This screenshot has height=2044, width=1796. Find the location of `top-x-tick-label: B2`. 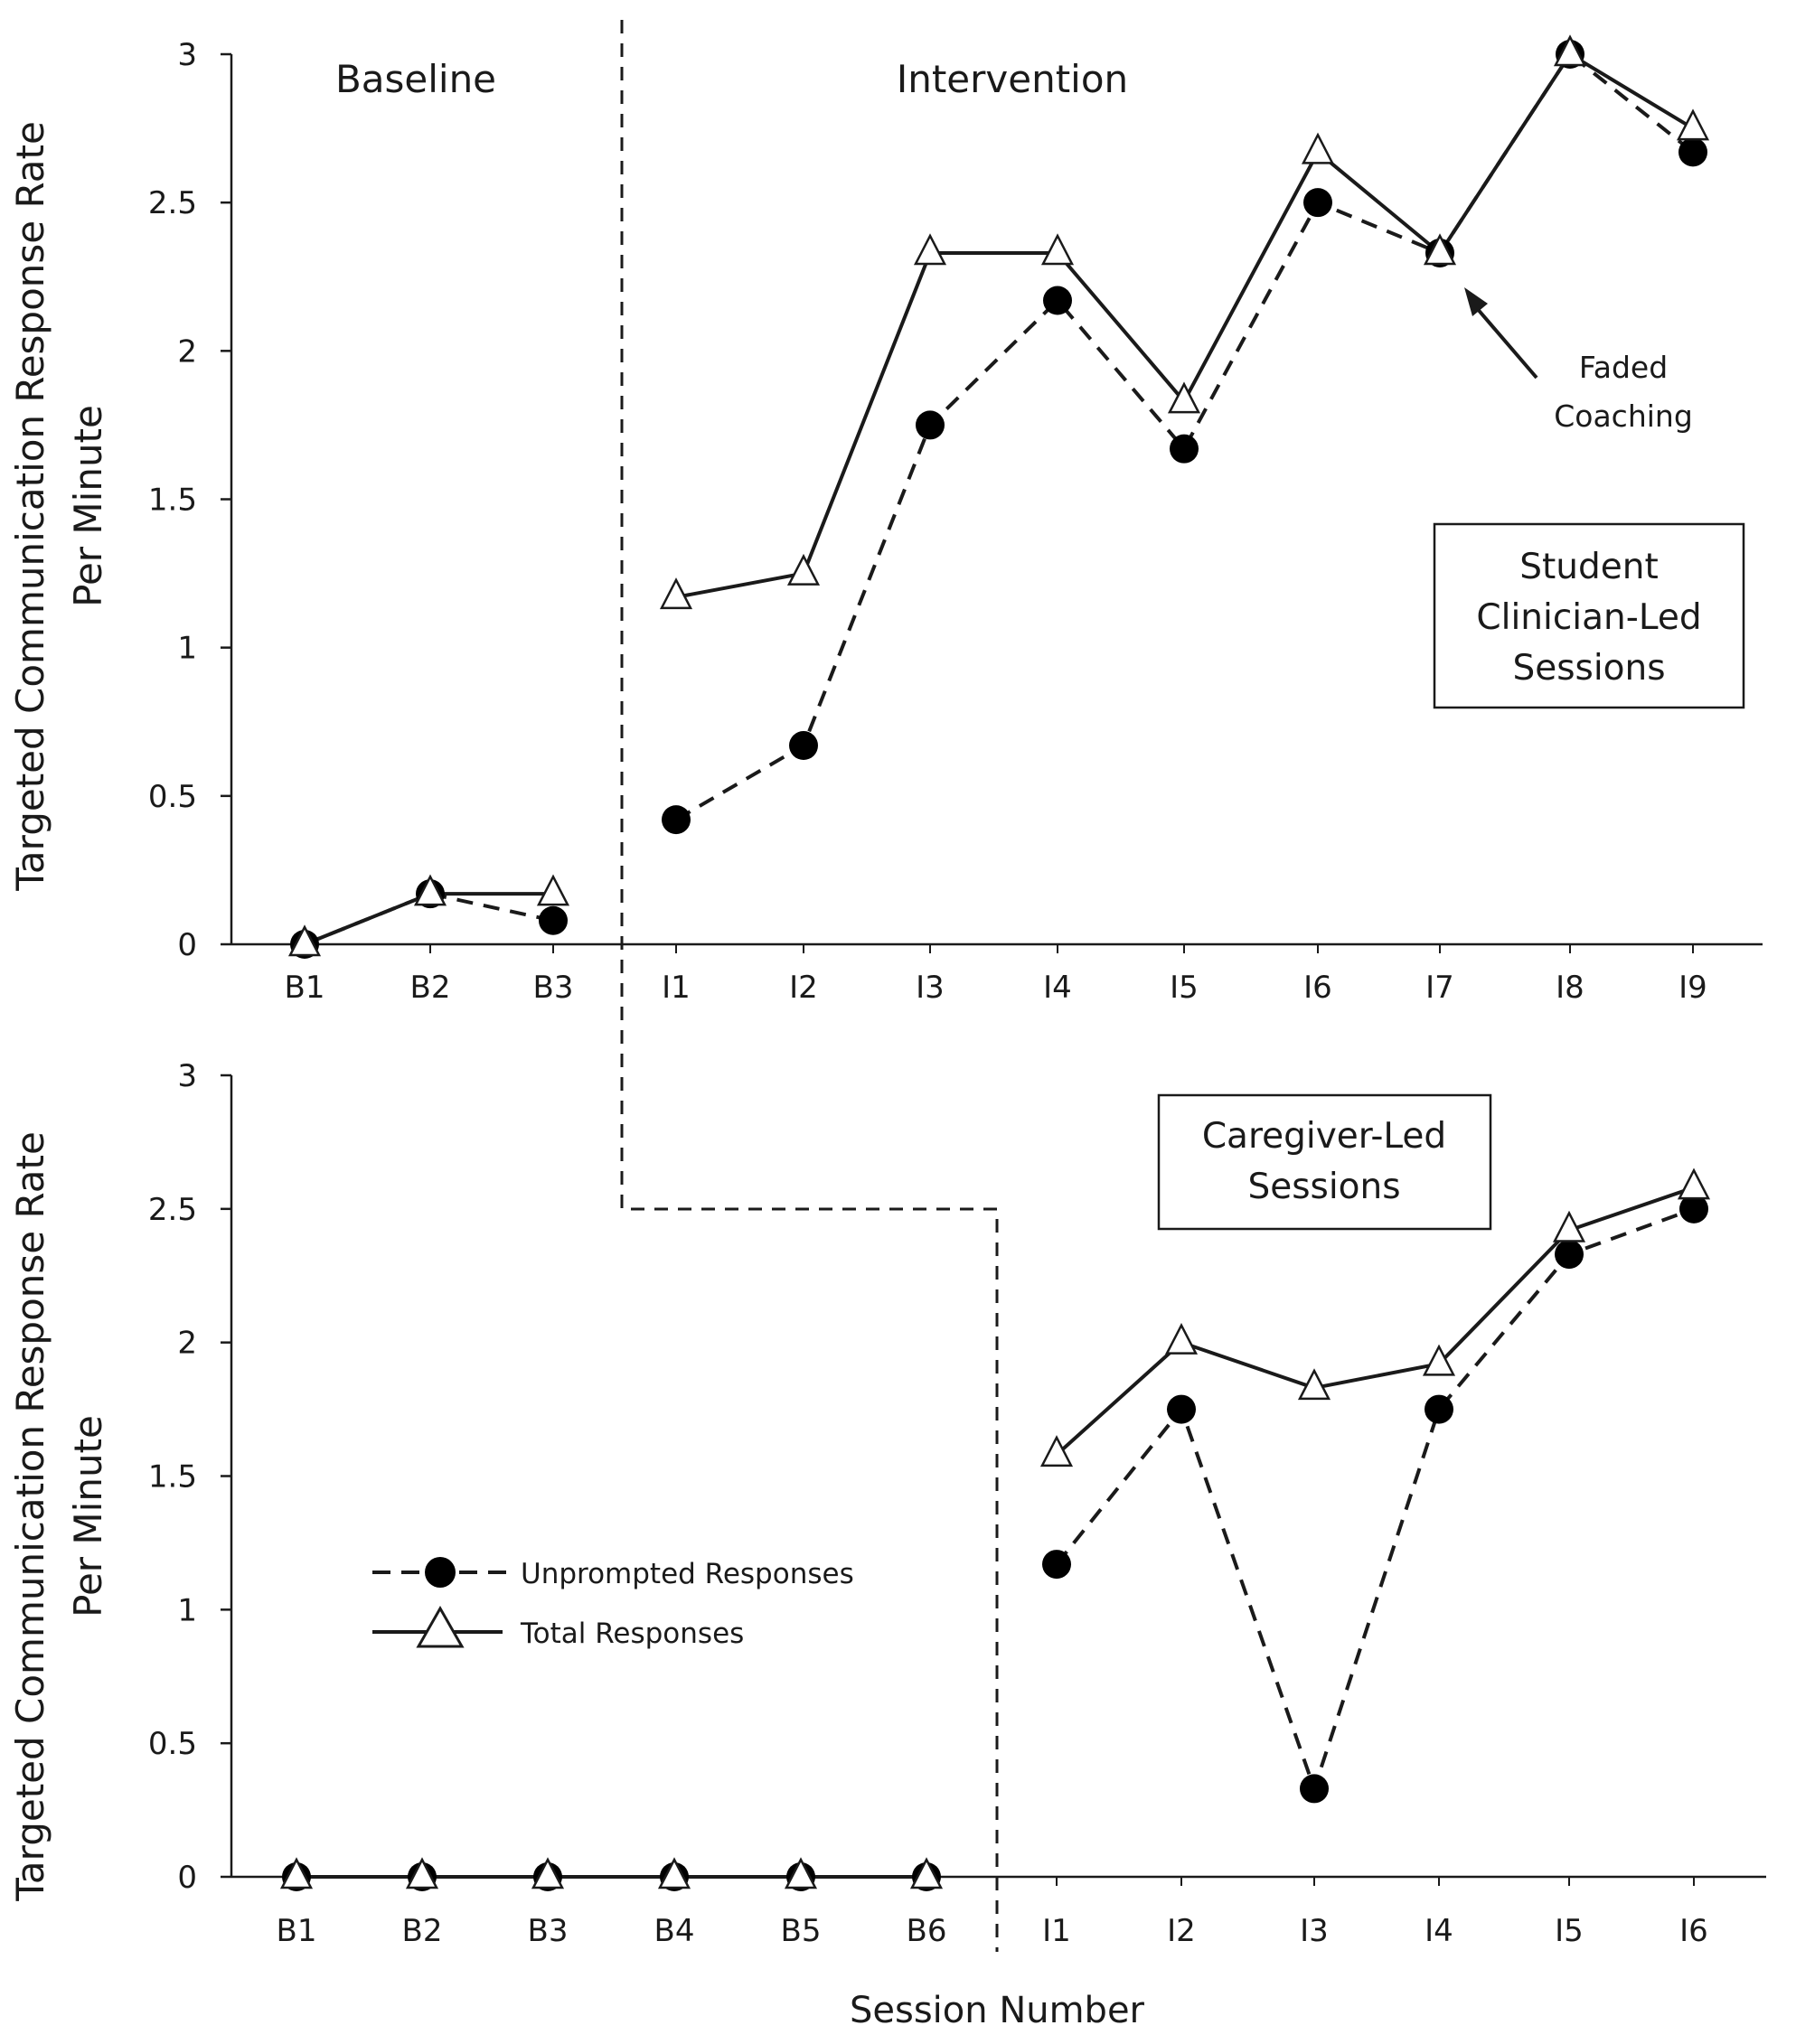

top-x-tick-label: B2 is located at coordinates (431, 988).